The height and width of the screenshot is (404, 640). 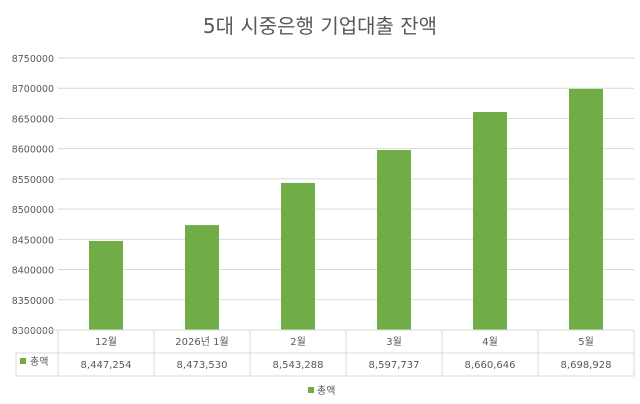 What do you see at coordinates (490, 365) in the screenshot?
I see `value-label: 8,660,646` at bounding box center [490, 365].